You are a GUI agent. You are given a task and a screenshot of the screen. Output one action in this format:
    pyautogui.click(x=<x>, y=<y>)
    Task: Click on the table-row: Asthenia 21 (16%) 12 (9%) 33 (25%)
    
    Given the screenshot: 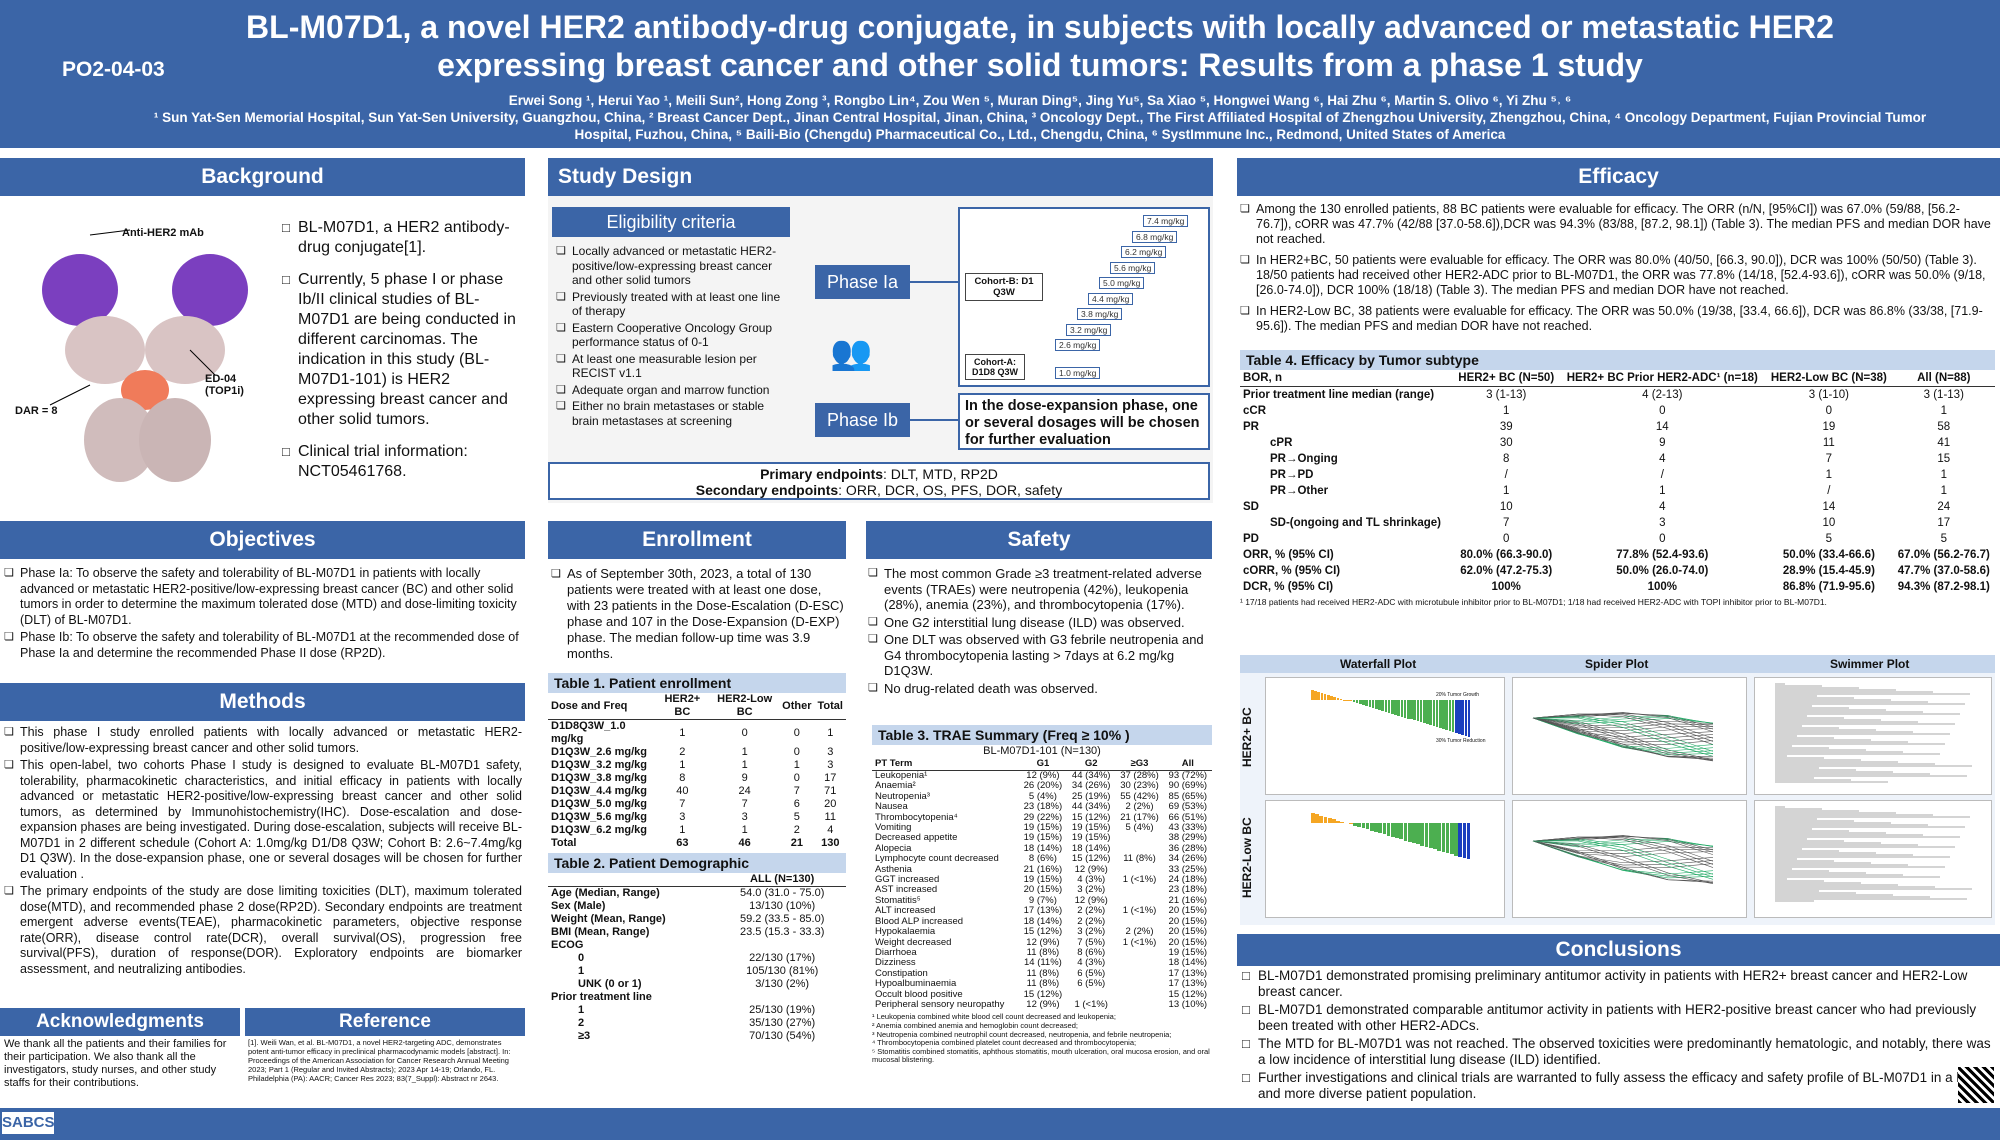 What is the action you would take?
    pyautogui.click(x=1042, y=869)
    